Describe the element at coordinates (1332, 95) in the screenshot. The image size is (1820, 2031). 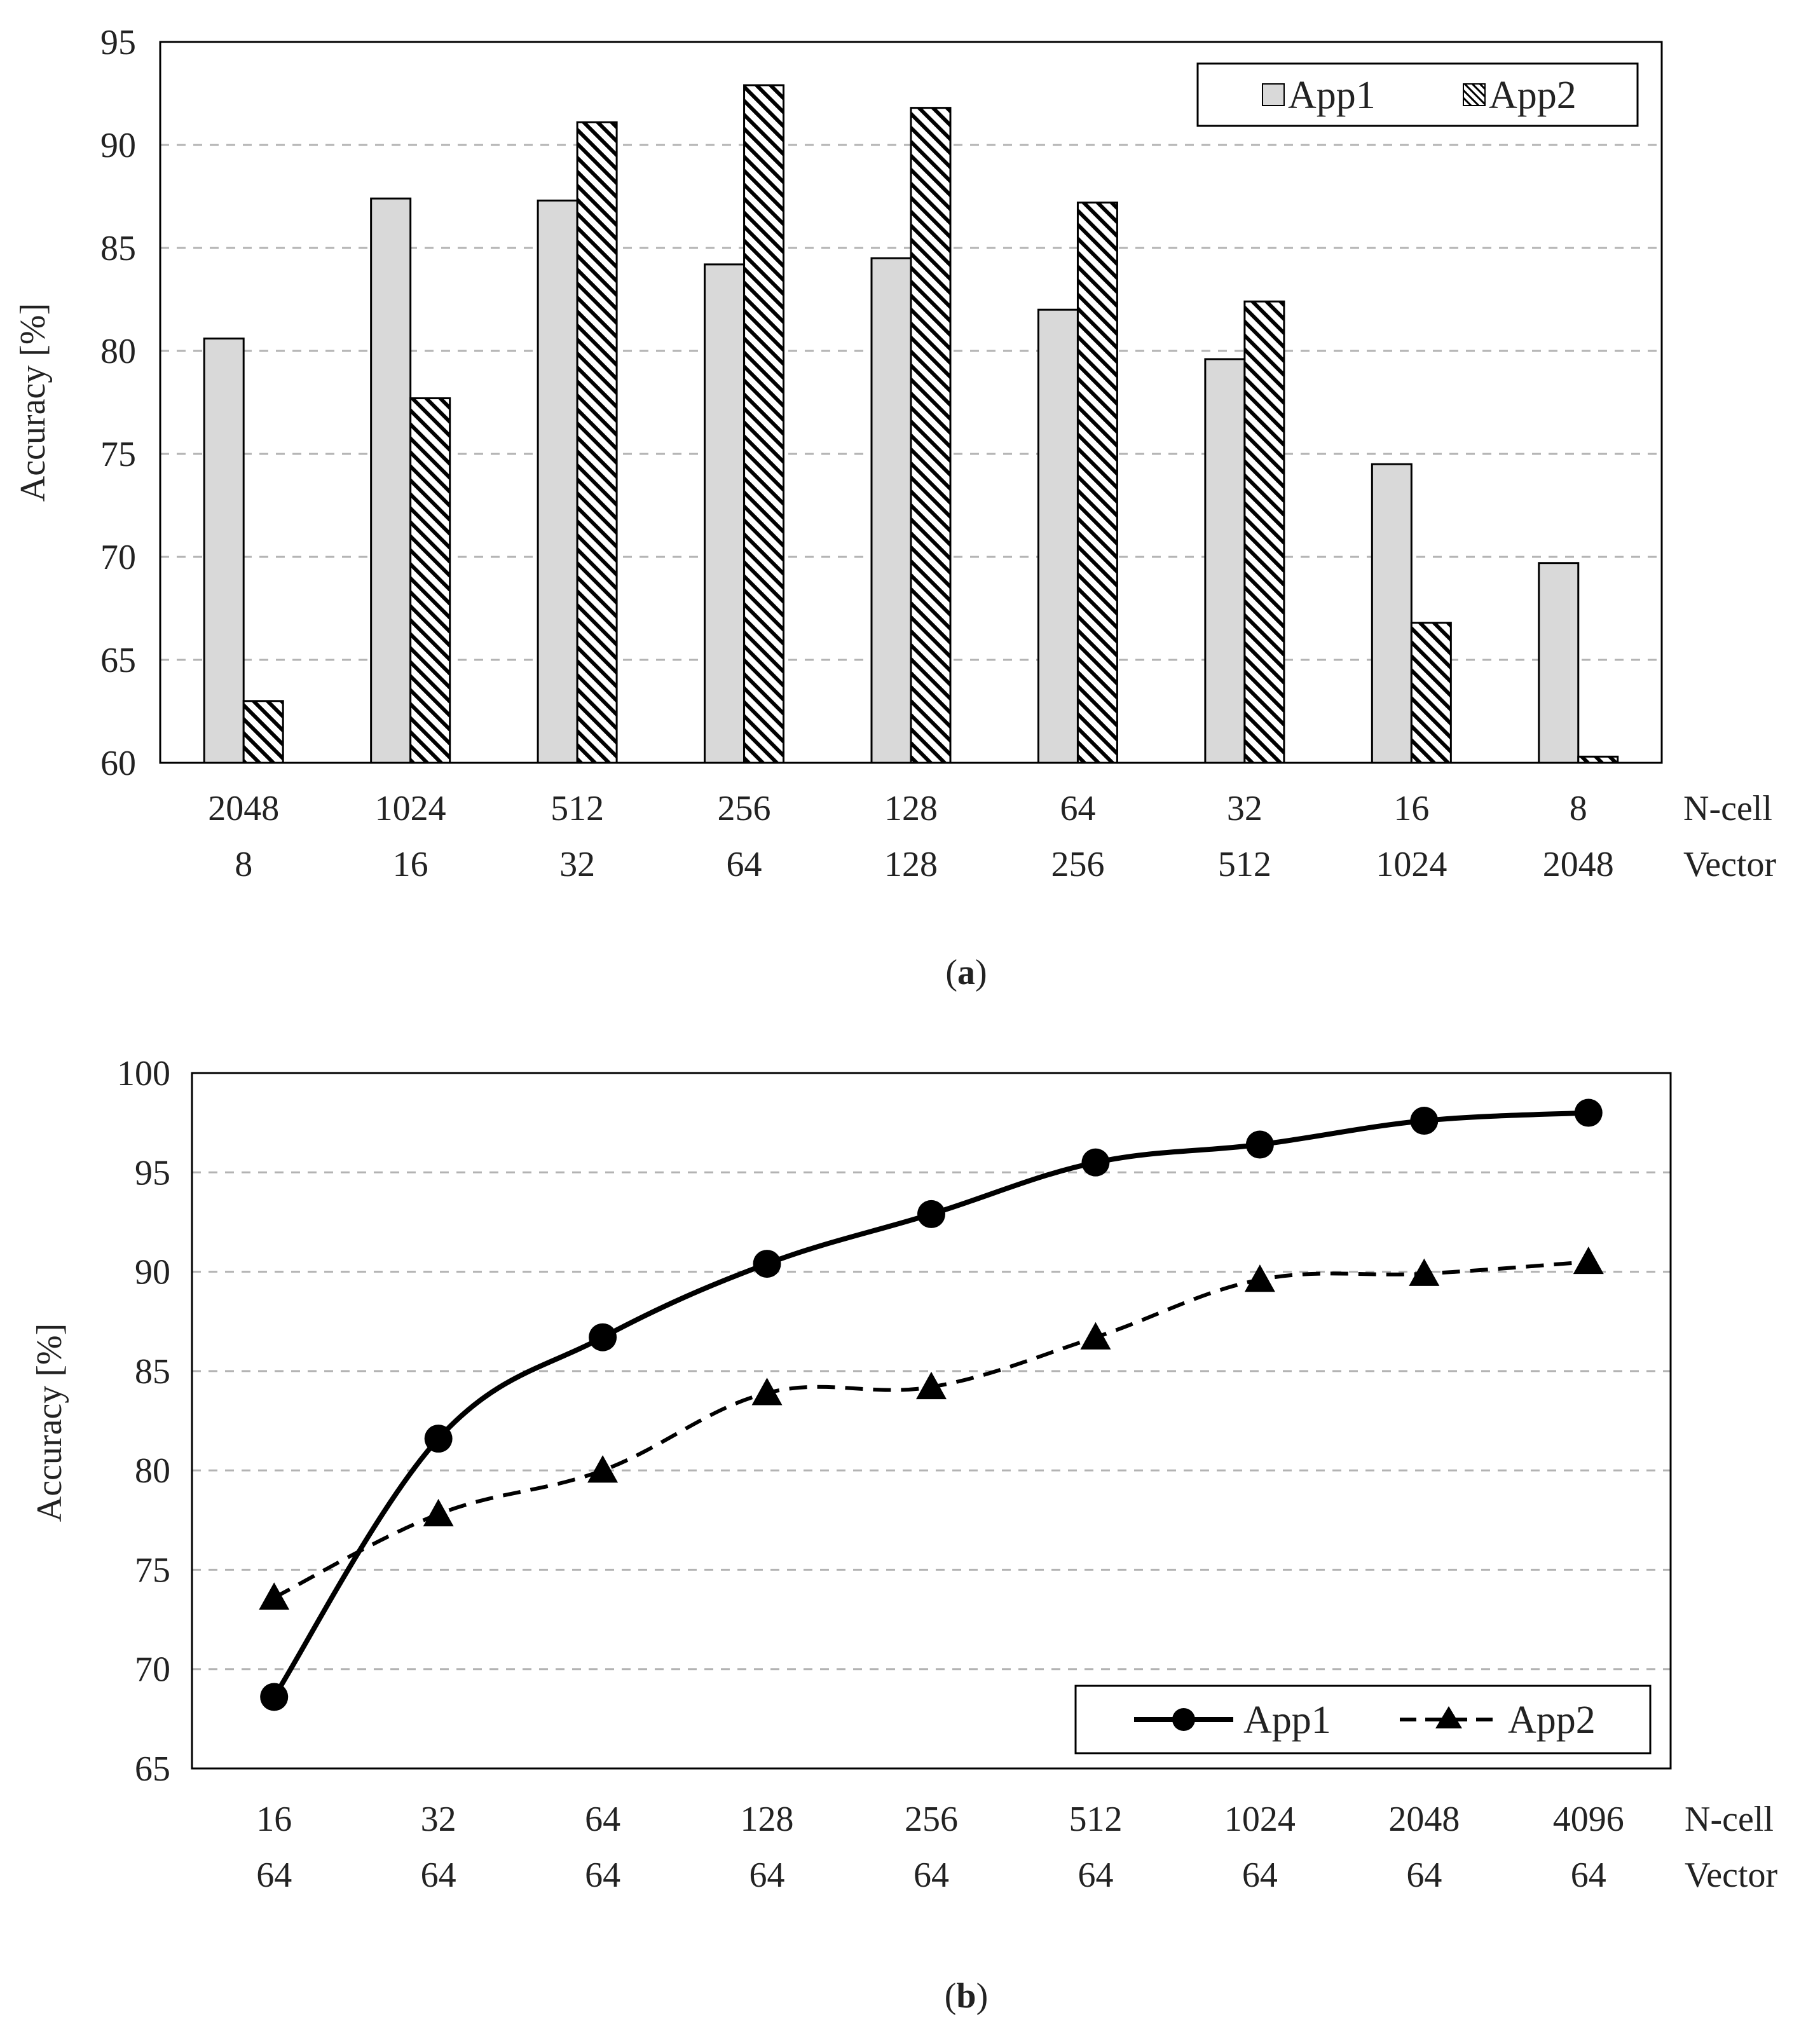
I see `legend-label-app1: App1` at that location.